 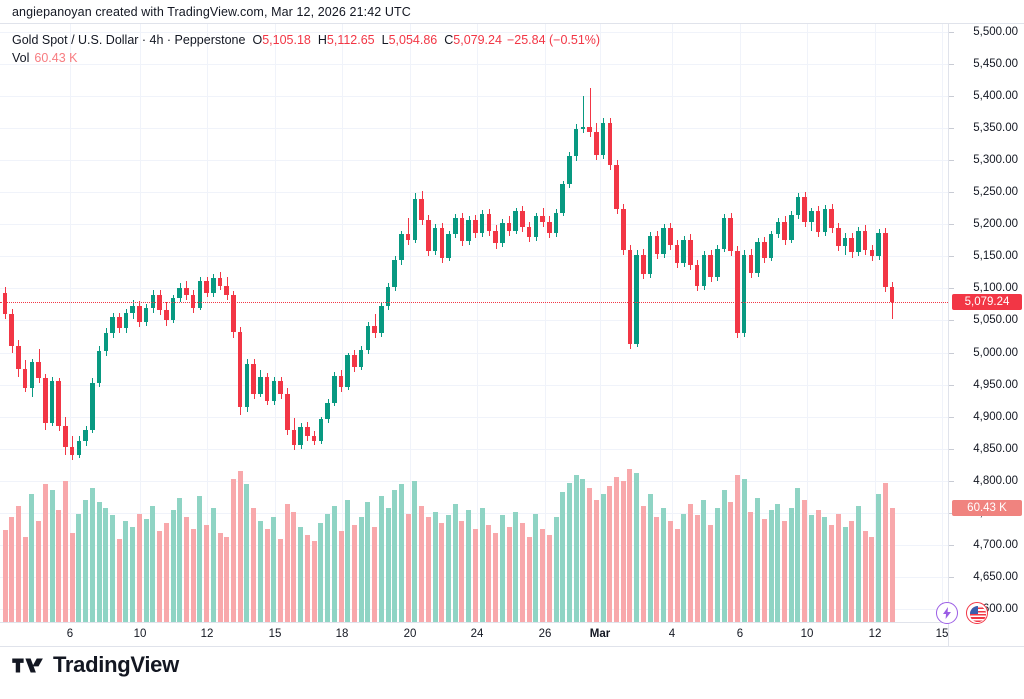 What do you see at coordinates (947, 613) in the screenshot?
I see `lightning-badge-icon` at bounding box center [947, 613].